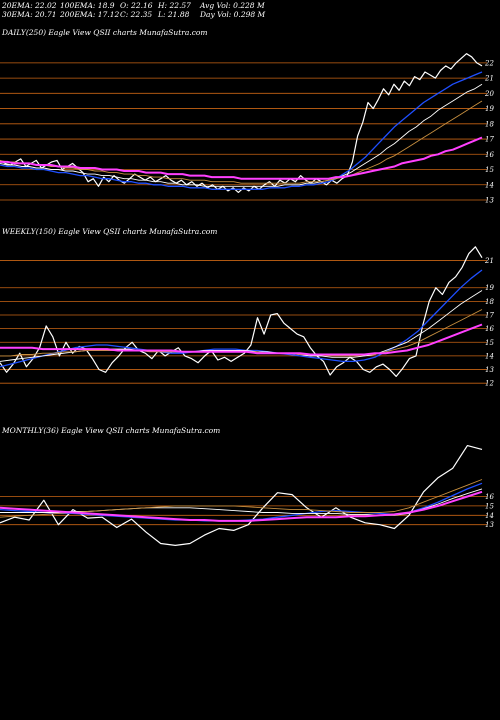  What do you see at coordinates (489, 288) in the screenshot?
I see `weekly-tick-label: 19` at bounding box center [489, 288].